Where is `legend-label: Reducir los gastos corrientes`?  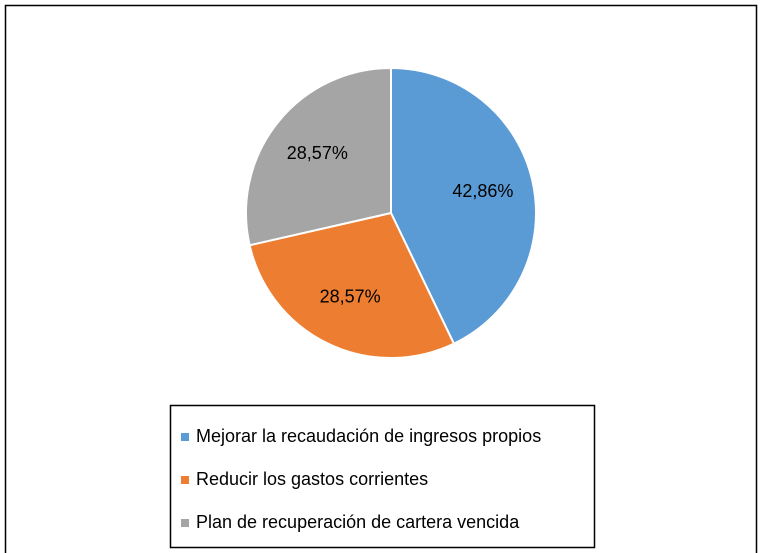
legend-label: Reducir los gastos corrientes is located at coordinates (312, 479).